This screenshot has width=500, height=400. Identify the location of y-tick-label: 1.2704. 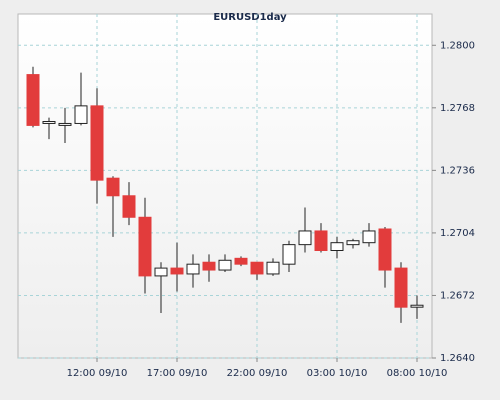
(457, 233).